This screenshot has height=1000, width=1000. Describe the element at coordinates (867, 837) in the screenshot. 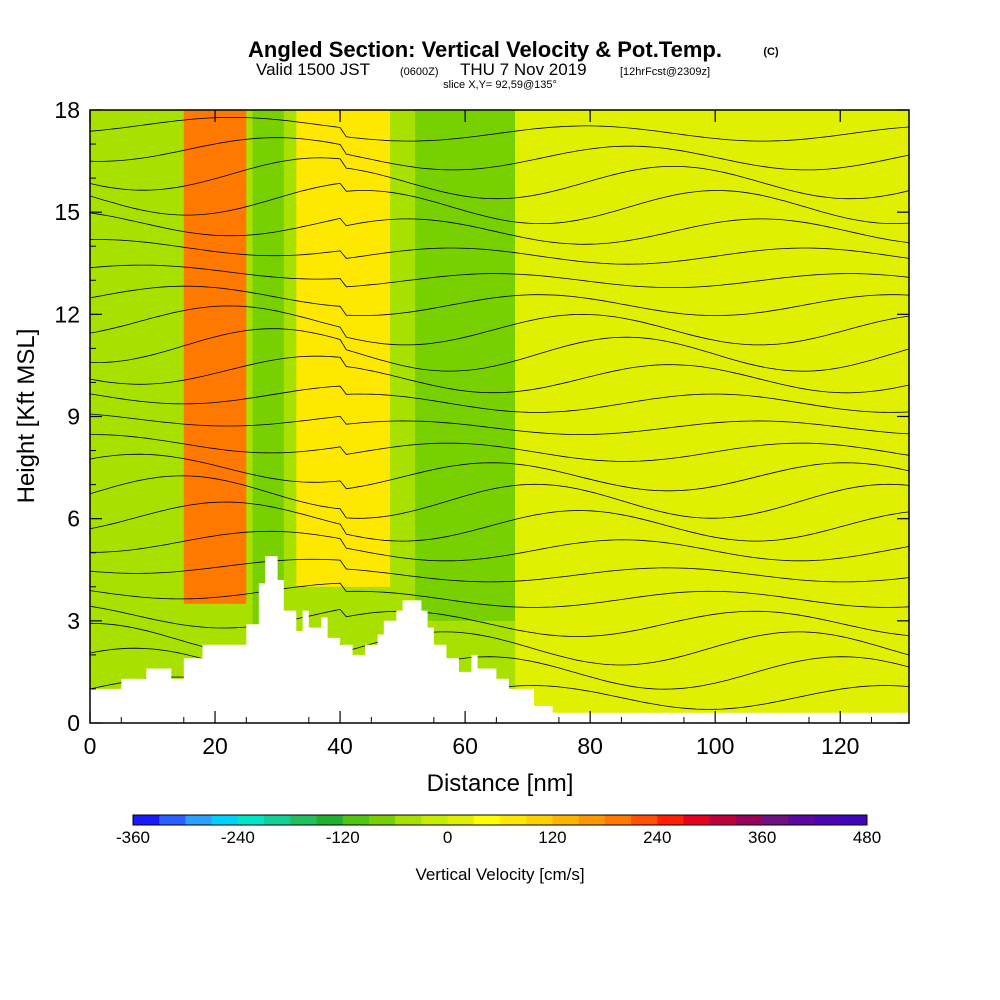

I see `colorbar-tick-label: 480` at that location.